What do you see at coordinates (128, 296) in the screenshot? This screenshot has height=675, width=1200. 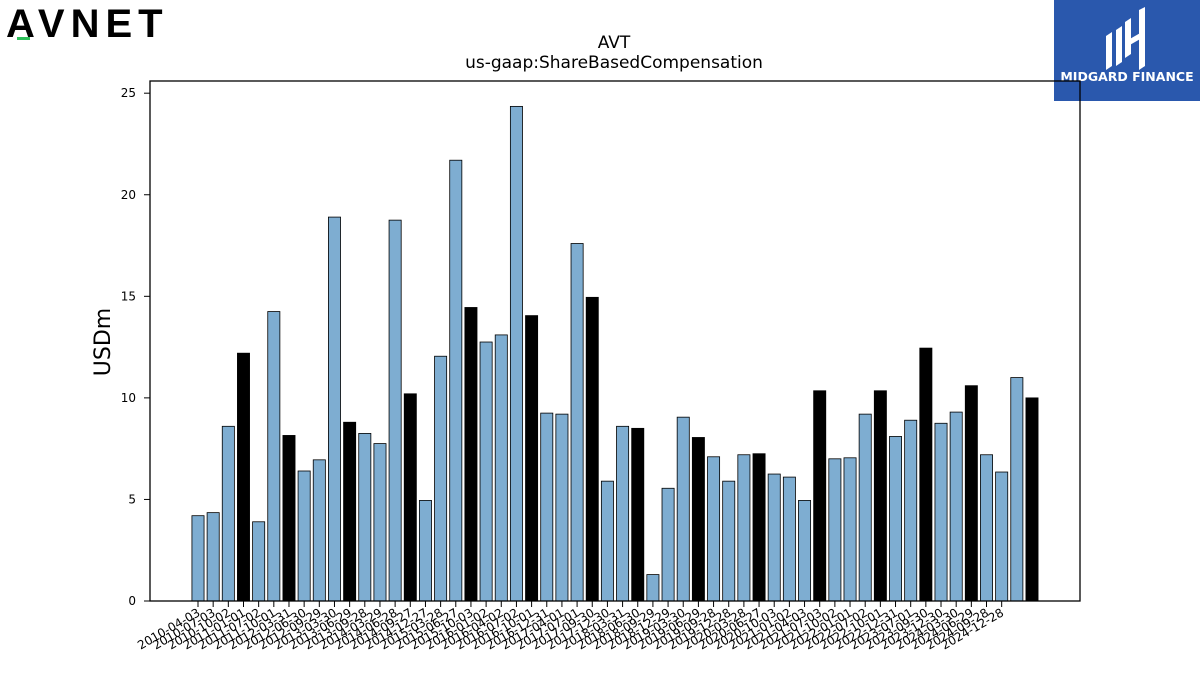 I see `y-tick-label: 15` at bounding box center [128, 296].